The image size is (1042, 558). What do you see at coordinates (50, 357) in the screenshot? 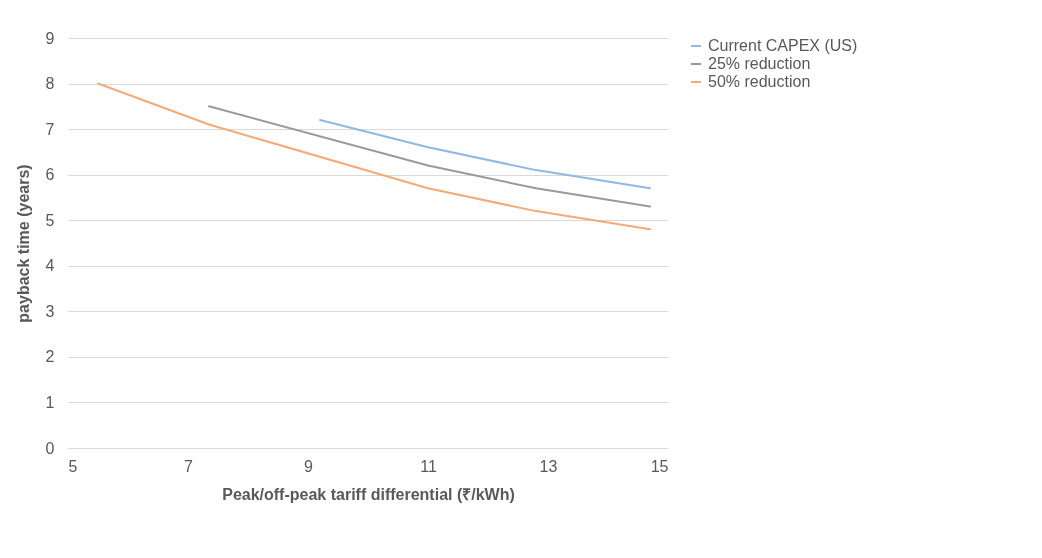
I see `y-tick-label: 2` at bounding box center [50, 357].